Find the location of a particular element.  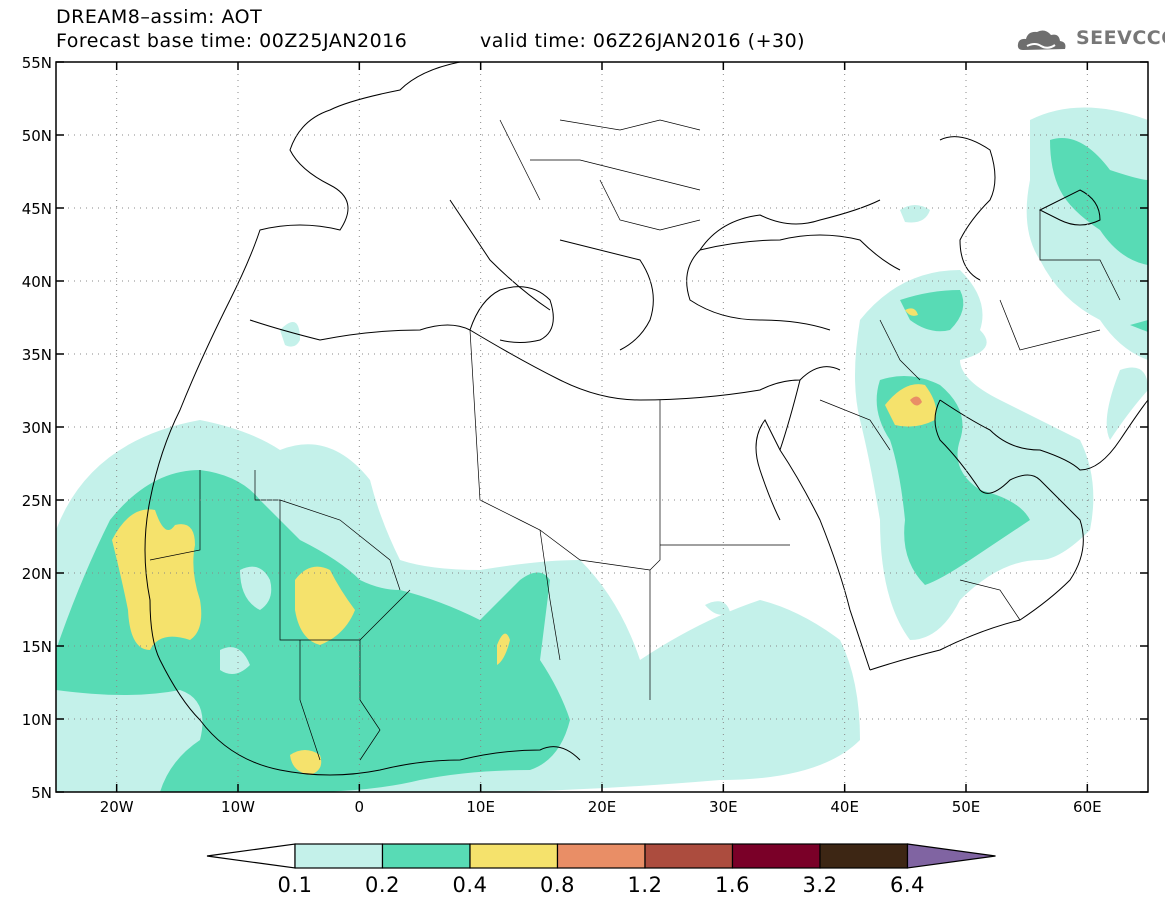

lon-tick-label: 20E is located at coordinates (602, 807).